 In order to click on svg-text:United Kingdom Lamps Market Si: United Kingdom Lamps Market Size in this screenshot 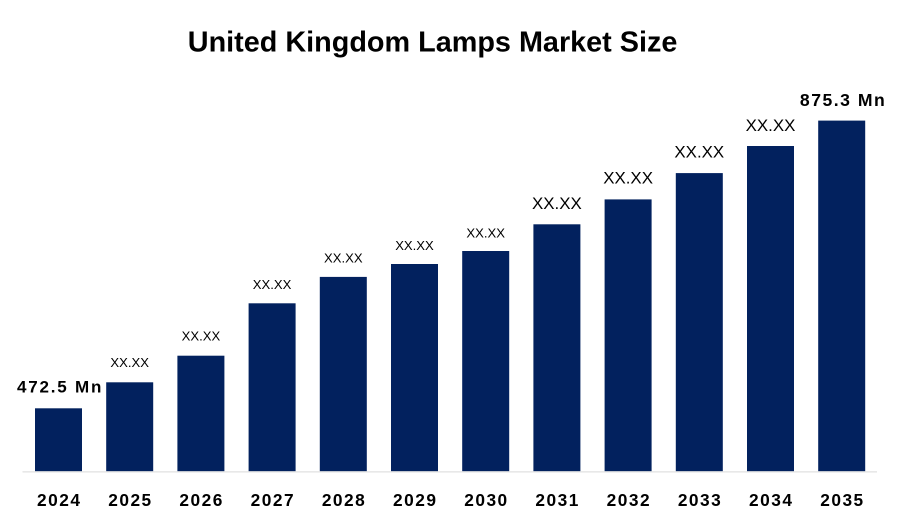, I will do `click(433, 42)`.